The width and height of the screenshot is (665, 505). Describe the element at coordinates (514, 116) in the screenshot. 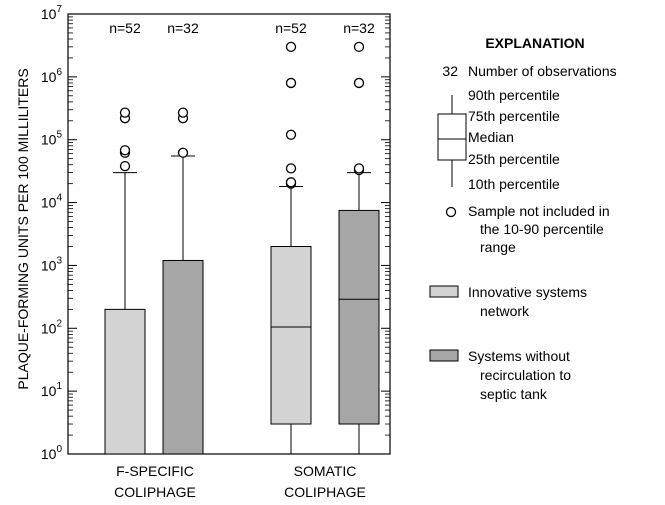

I see `legend-p75: 75th percentile` at that location.